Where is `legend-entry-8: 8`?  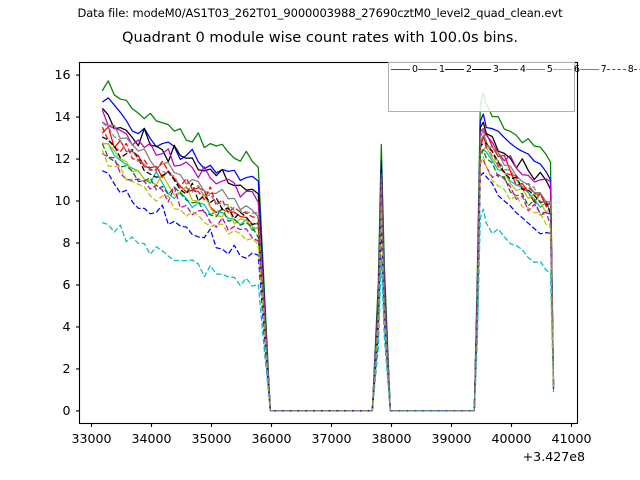 legend-entry-8: 8 is located at coordinates (620, 69).